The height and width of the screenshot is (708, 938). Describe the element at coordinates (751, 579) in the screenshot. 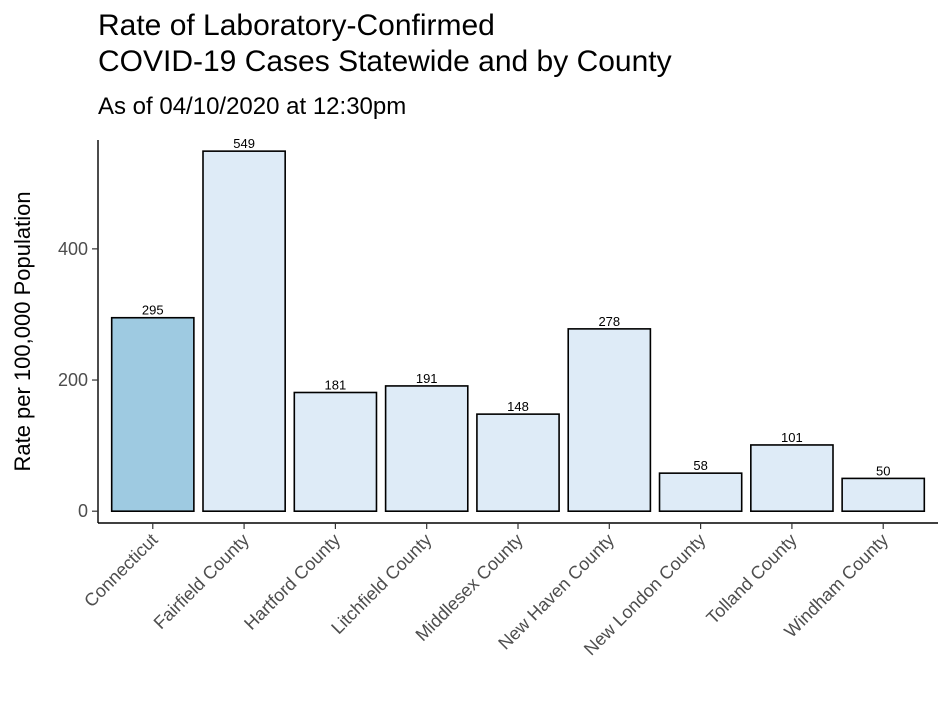

I see `x-tick-label: Tolland County` at that location.